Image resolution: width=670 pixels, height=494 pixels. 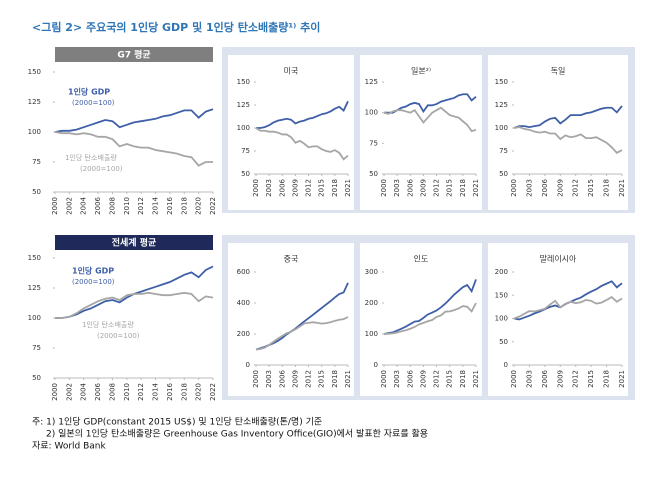 I want to click on annotation: 1인당 GDP, so click(x=89, y=92).